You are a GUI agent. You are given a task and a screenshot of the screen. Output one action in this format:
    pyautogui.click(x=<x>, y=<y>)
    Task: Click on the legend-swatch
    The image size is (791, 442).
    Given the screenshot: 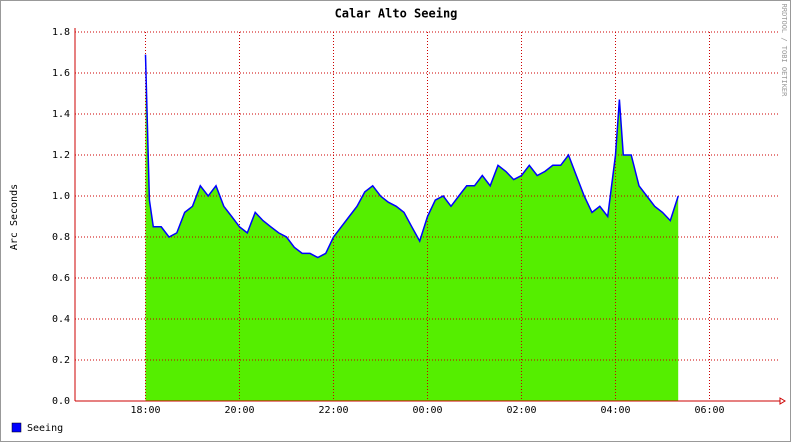 What is the action you would take?
    pyautogui.click(x=16, y=427)
    